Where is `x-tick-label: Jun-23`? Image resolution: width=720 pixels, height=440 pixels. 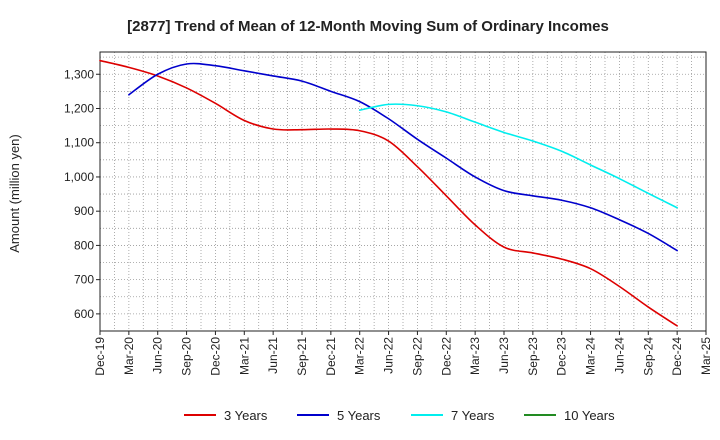 x-tick-label: Jun-23 is located at coordinates (504, 355).